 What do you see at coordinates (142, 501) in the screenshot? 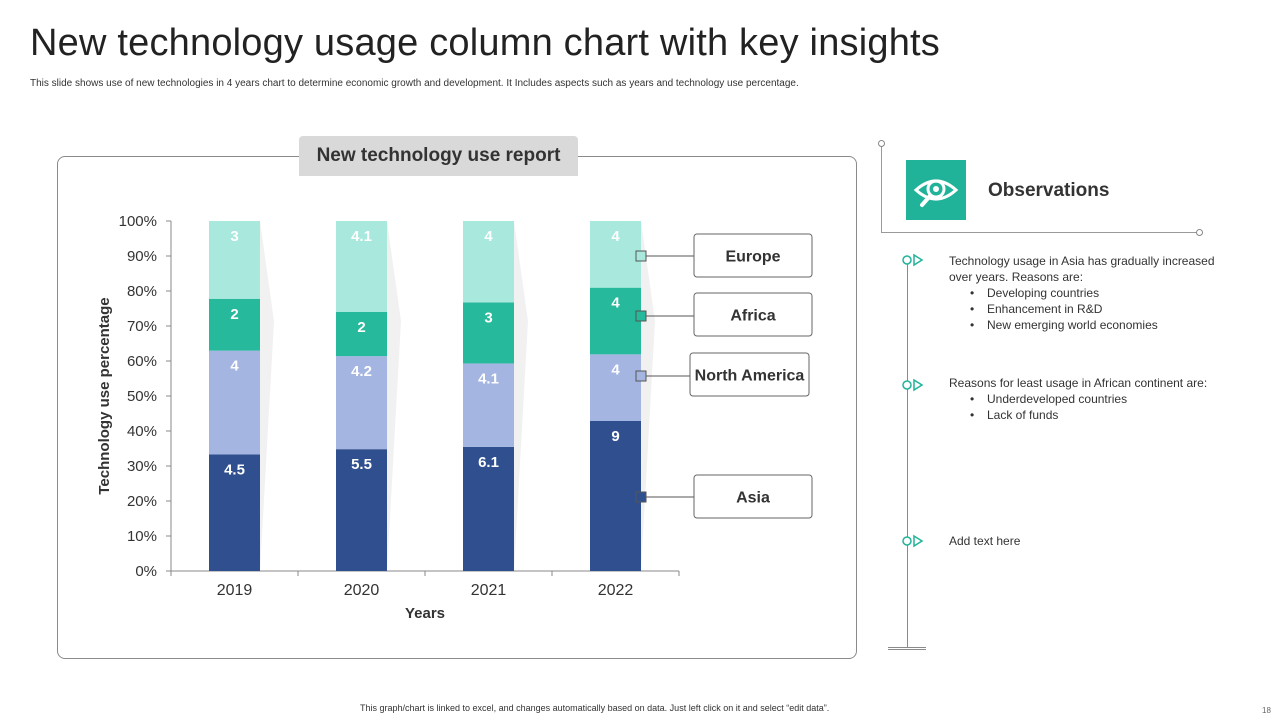
I see `y-tick-label: 20%` at bounding box center [142, 501].